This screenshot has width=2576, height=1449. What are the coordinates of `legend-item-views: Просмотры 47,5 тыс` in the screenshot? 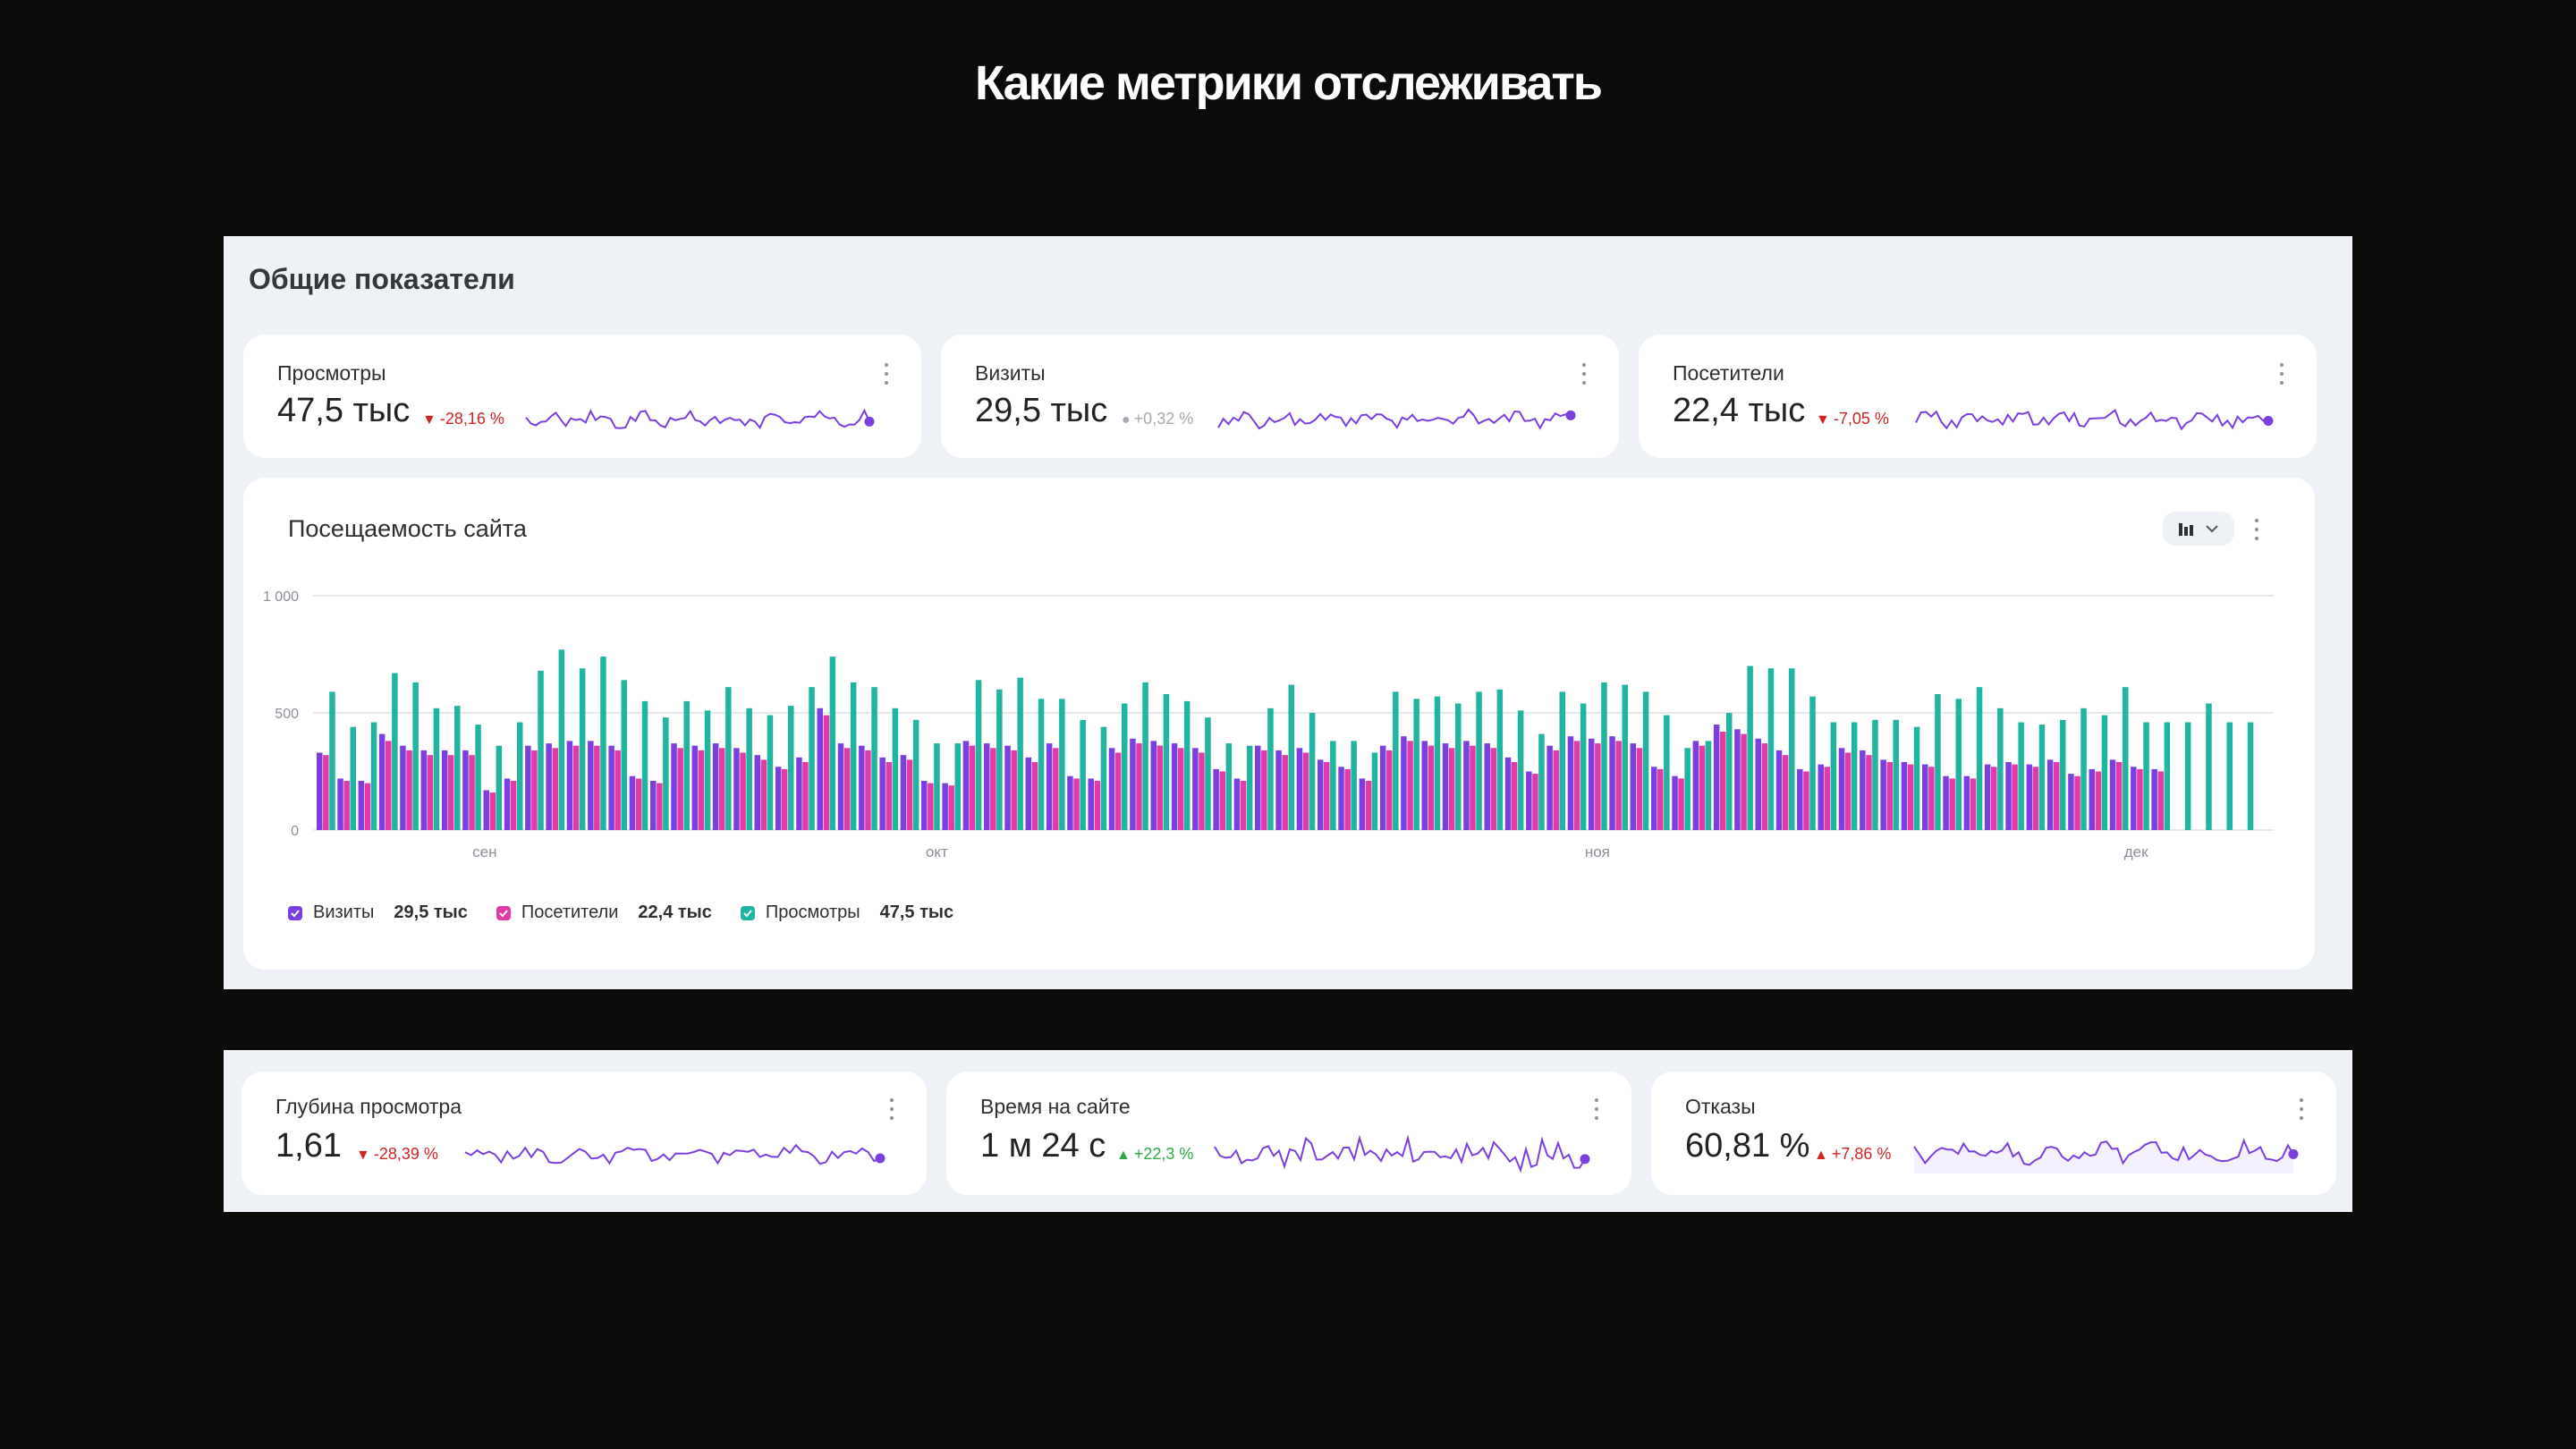 It's located at (846, 912).